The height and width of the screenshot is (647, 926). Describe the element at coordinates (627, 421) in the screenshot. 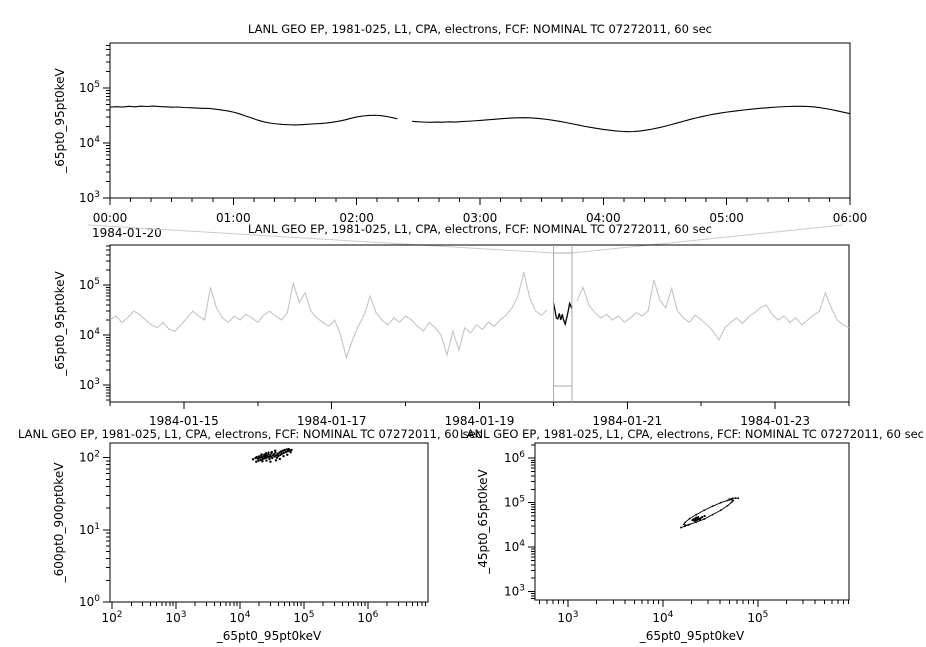

I see `x-tick-label: 1984-01-21` at that location.